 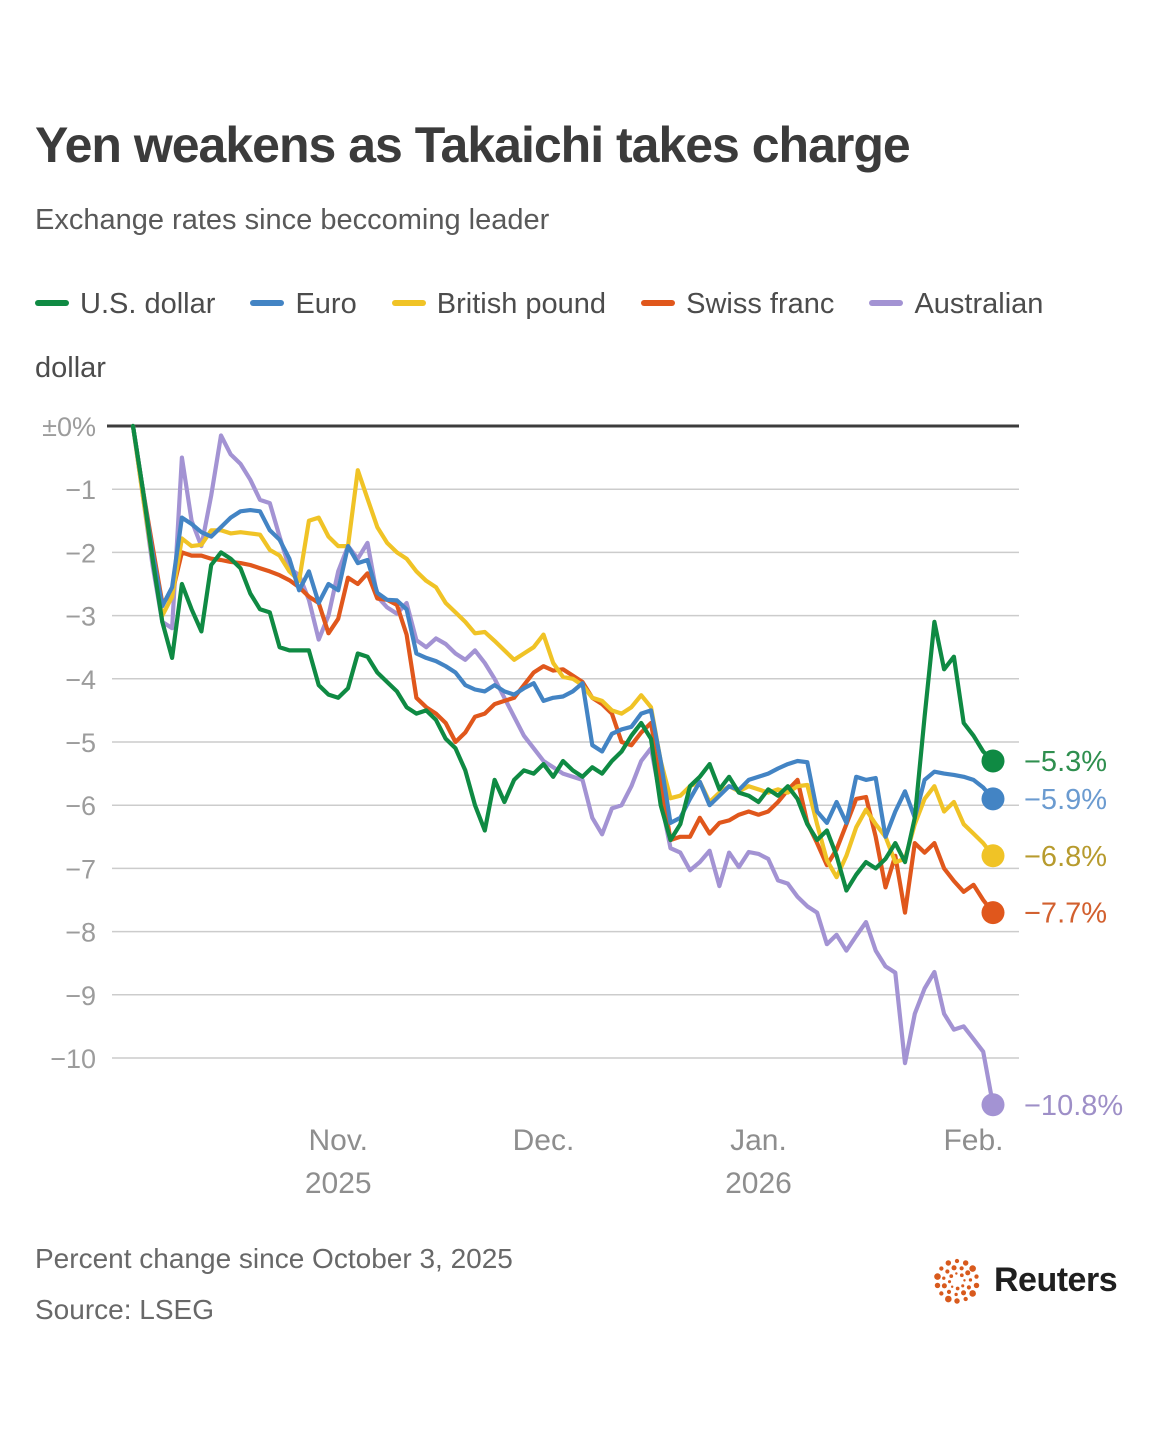 What do you see at coordinates (993, 761) in the screenshot?
I see `series-endpoint-u-s-dollar` at bounding box center [993, 761].